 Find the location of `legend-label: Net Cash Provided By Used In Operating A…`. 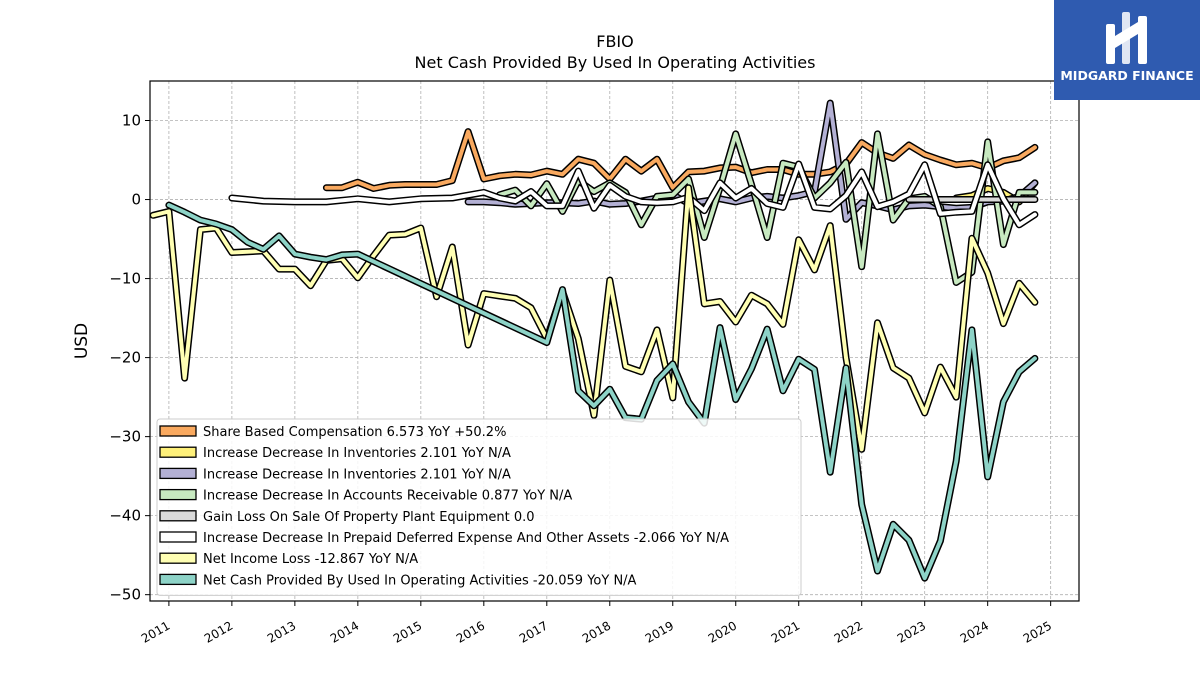

legend-label: Net Cash Provided By Used In Operating A… is located at coordinates (420, 580).